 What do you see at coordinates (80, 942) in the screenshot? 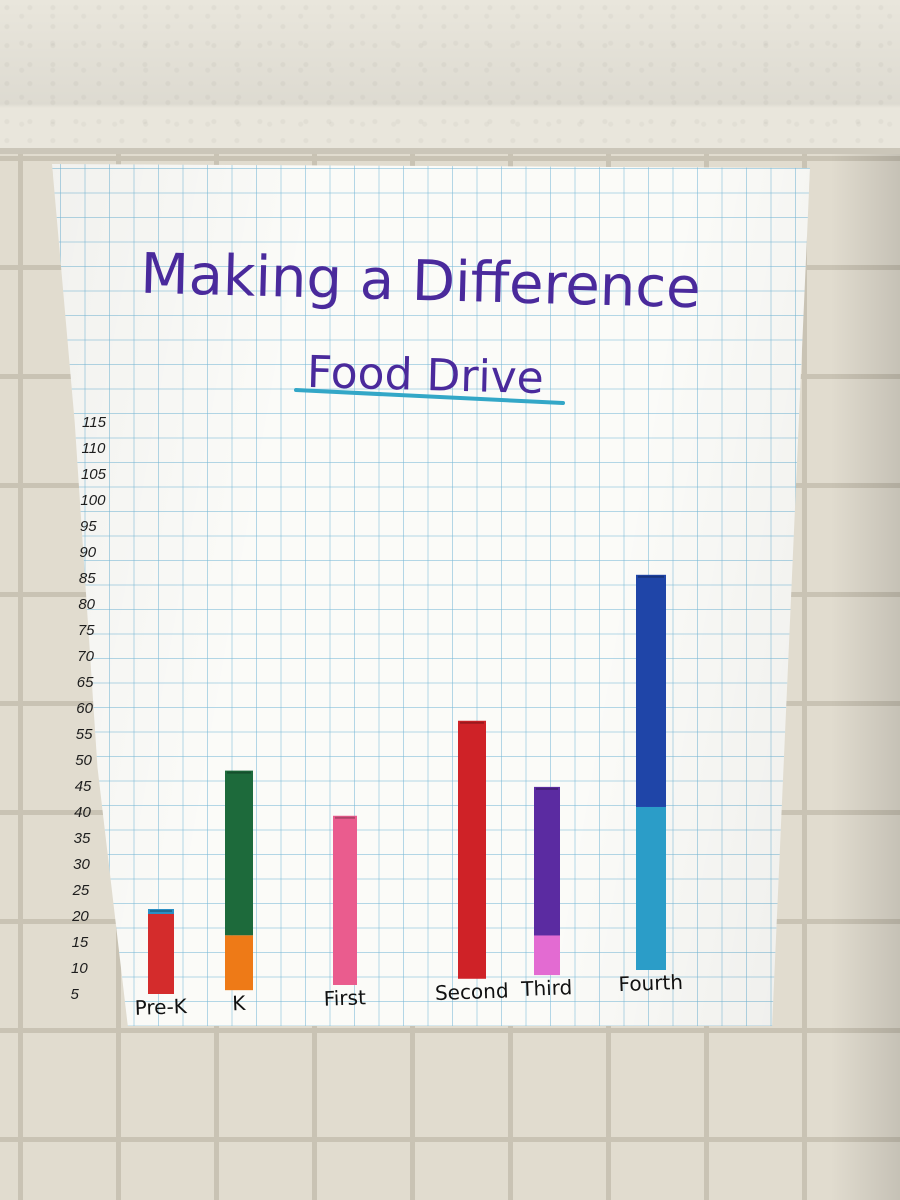
I see `y-tick-label: 15` at bounding box center [80, 942].